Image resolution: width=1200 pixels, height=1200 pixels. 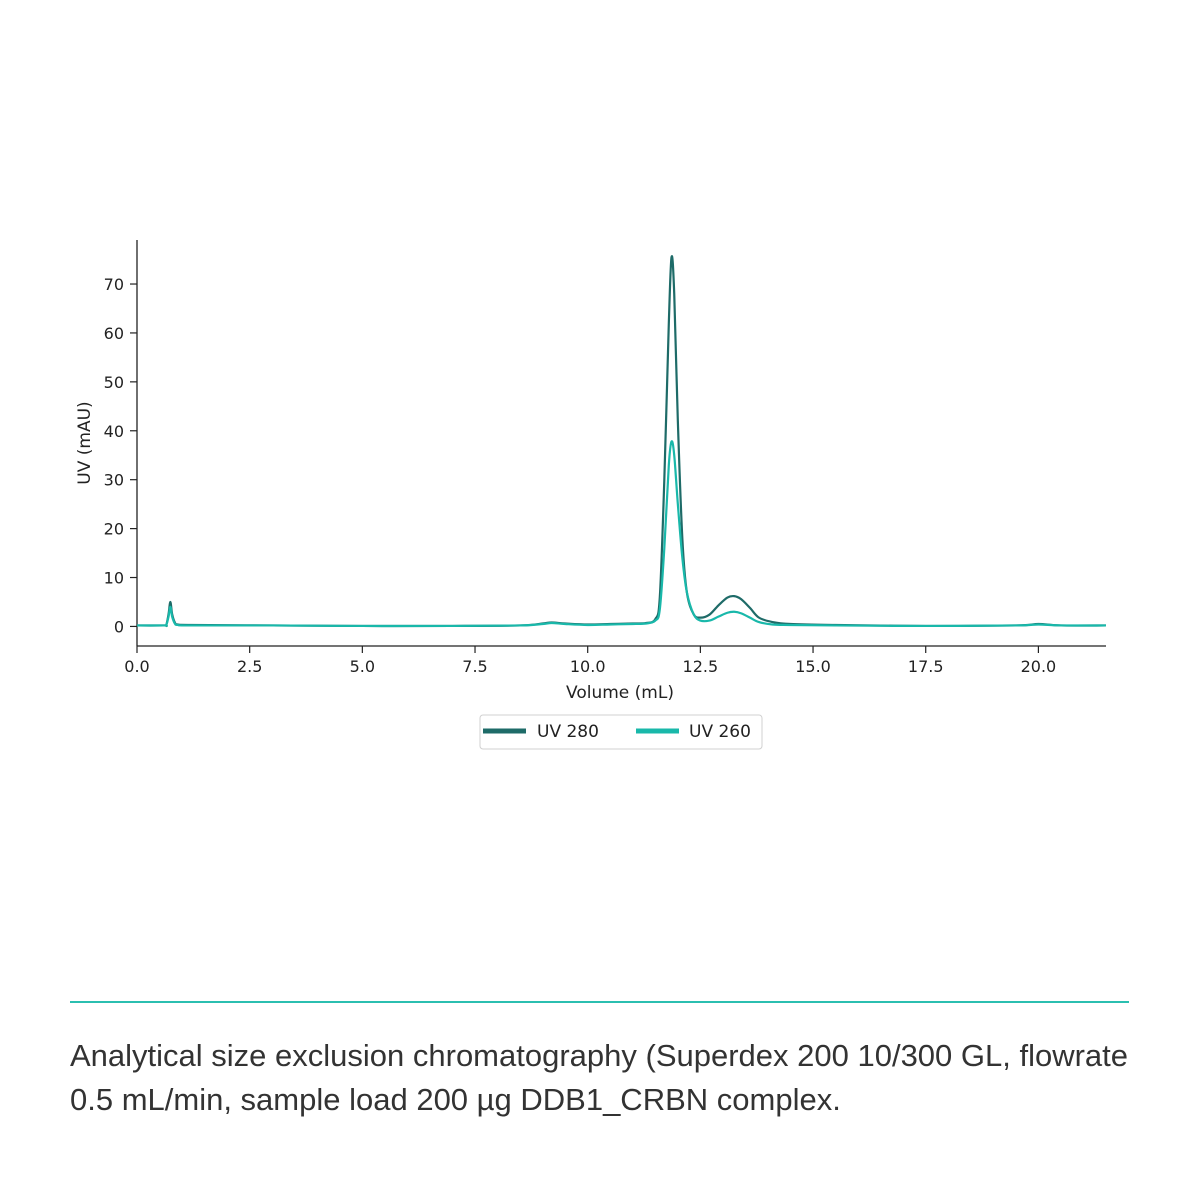 What do you see at coordinates (620, 693) in the screenshot?
I see `x-axis-label: Volume (mL)` at bounding box center [620, 693].